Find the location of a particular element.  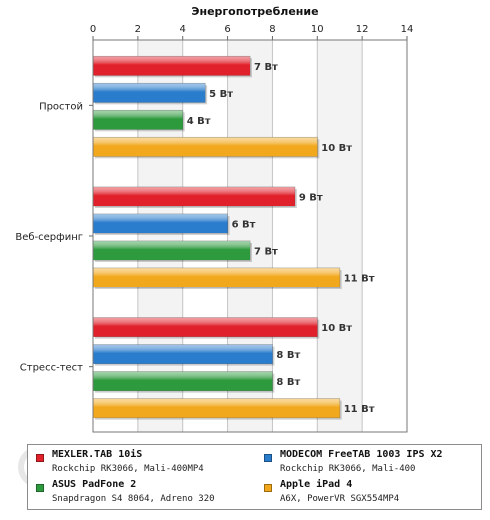

legend-name-asus: ASUS PadFone 2 is located at coordinates (94, 484).